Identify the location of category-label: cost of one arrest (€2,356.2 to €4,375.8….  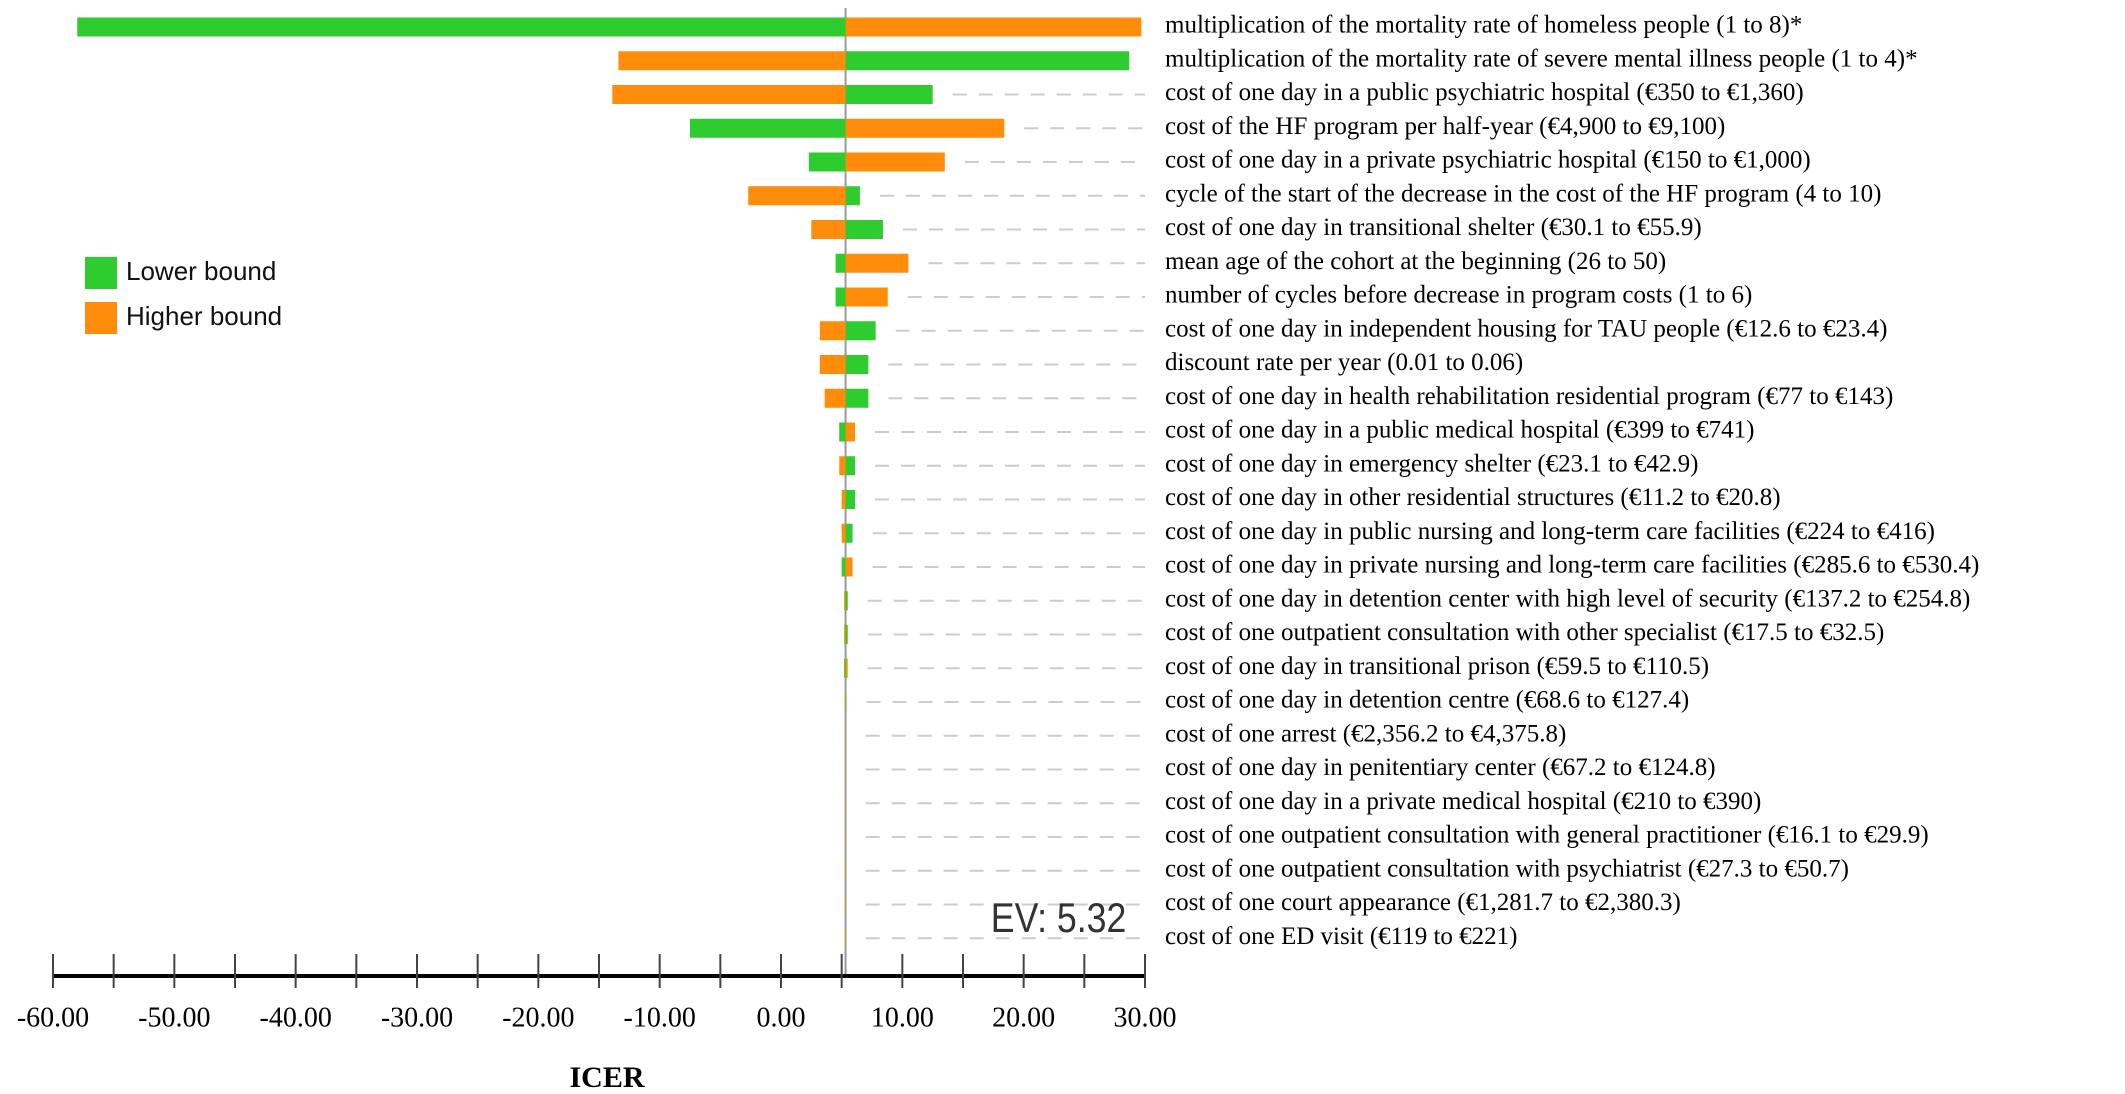
(1365, 733).